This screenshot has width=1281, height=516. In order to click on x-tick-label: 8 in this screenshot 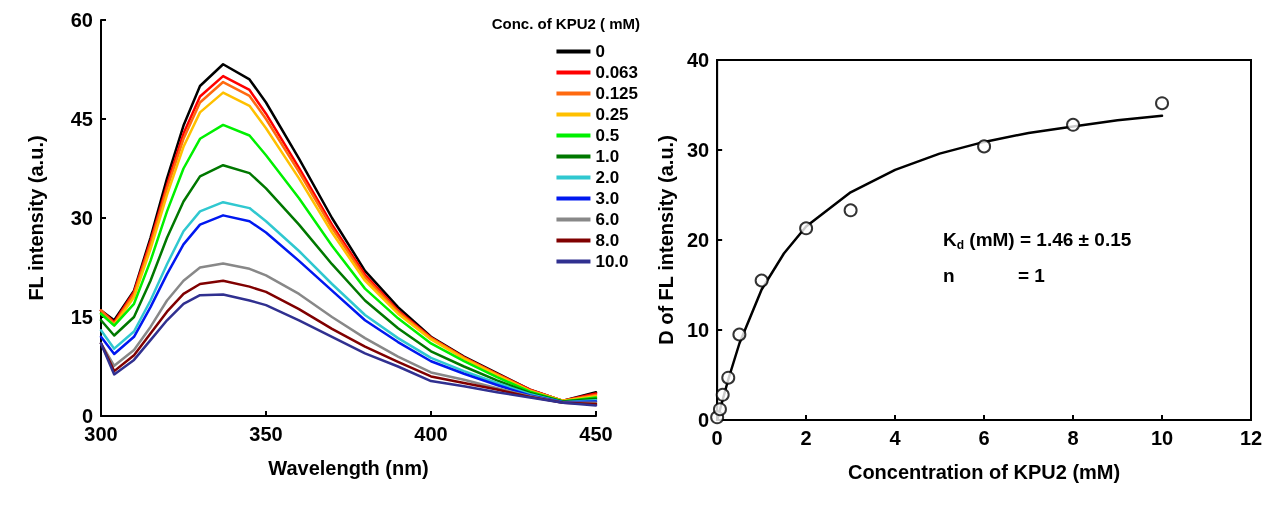, I will do `click(1073, 438)`.